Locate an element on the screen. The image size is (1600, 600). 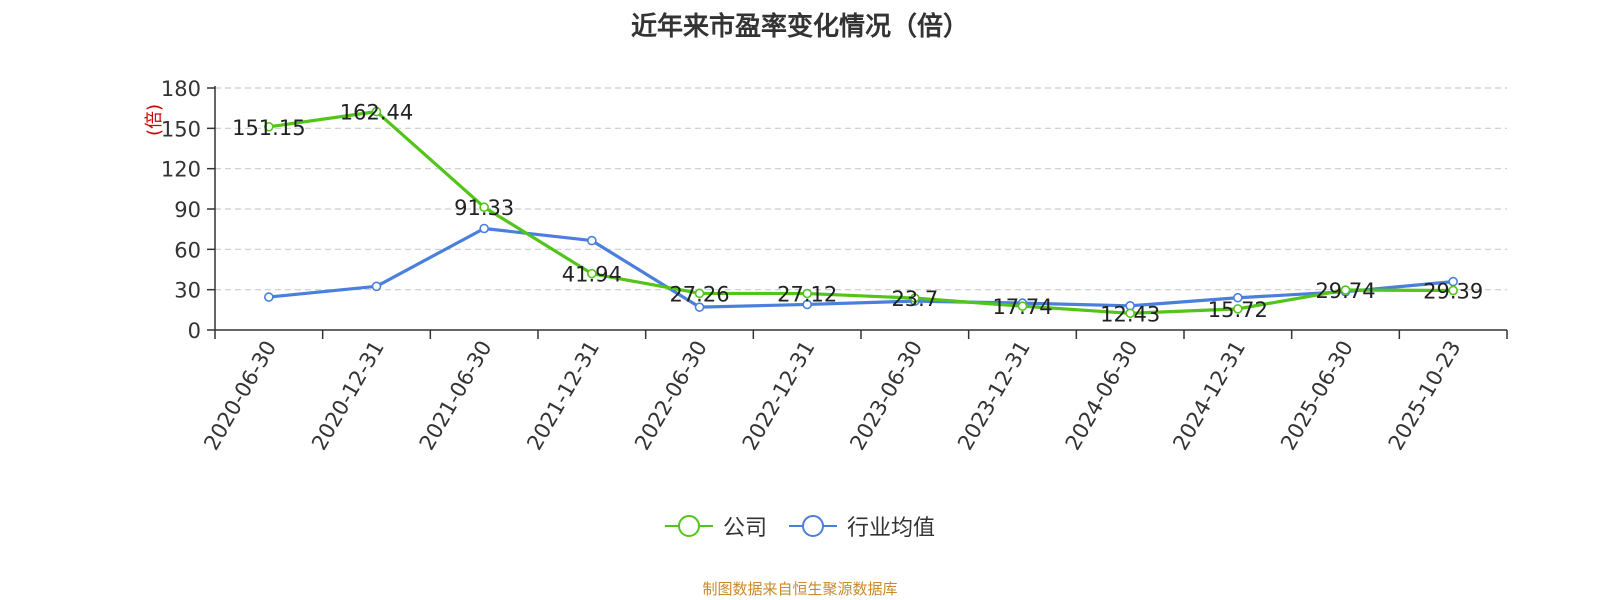
data-label-2: 91.33 is located at coordinates (484, 208).